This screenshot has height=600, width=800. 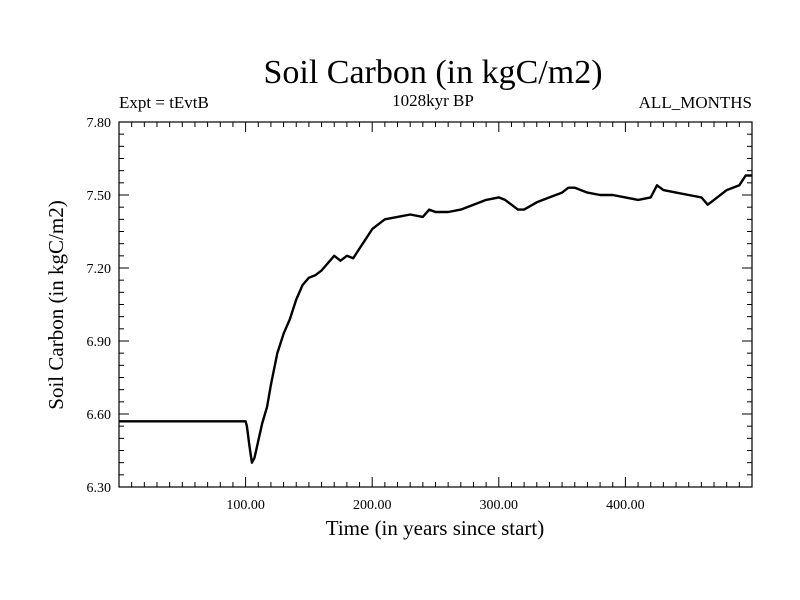 I want to click on x-tick-label: 200.00, so click(x=372, y=505).